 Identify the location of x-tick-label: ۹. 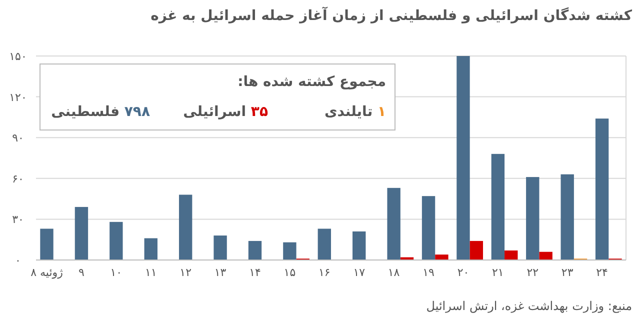
(81, 272).